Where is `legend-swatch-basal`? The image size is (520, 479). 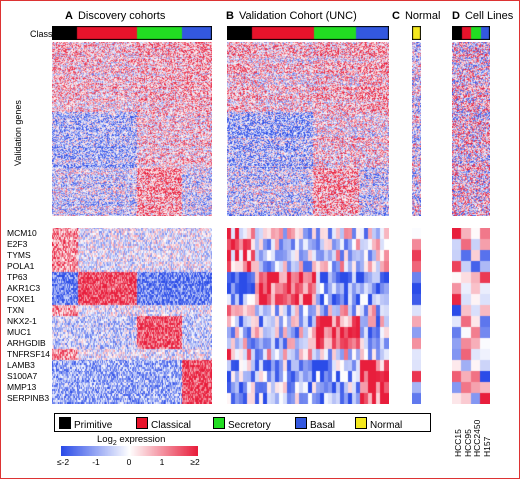
legend-swatch-basal is located at coordinates (301, 423).